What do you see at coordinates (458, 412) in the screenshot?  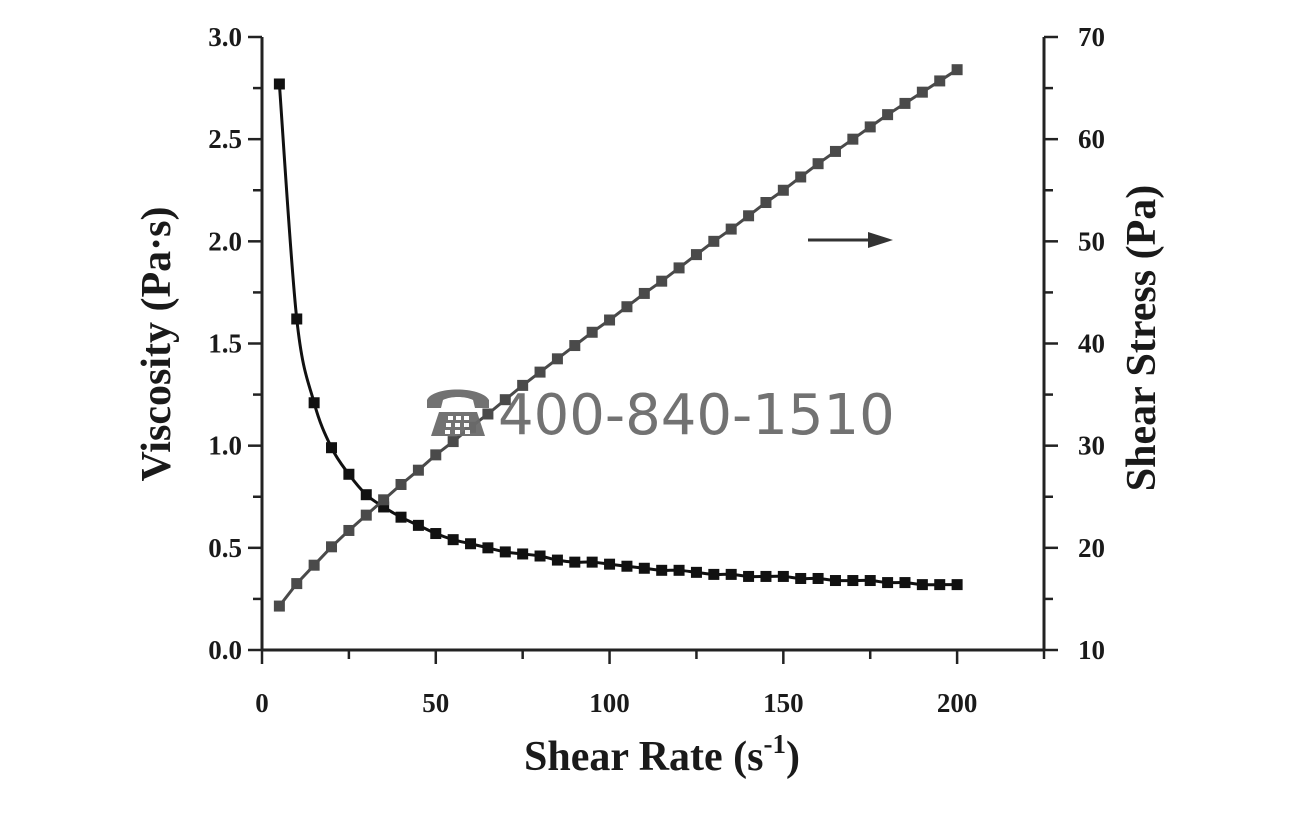 I see `telephone-icon` at bounding box center [458, 412].